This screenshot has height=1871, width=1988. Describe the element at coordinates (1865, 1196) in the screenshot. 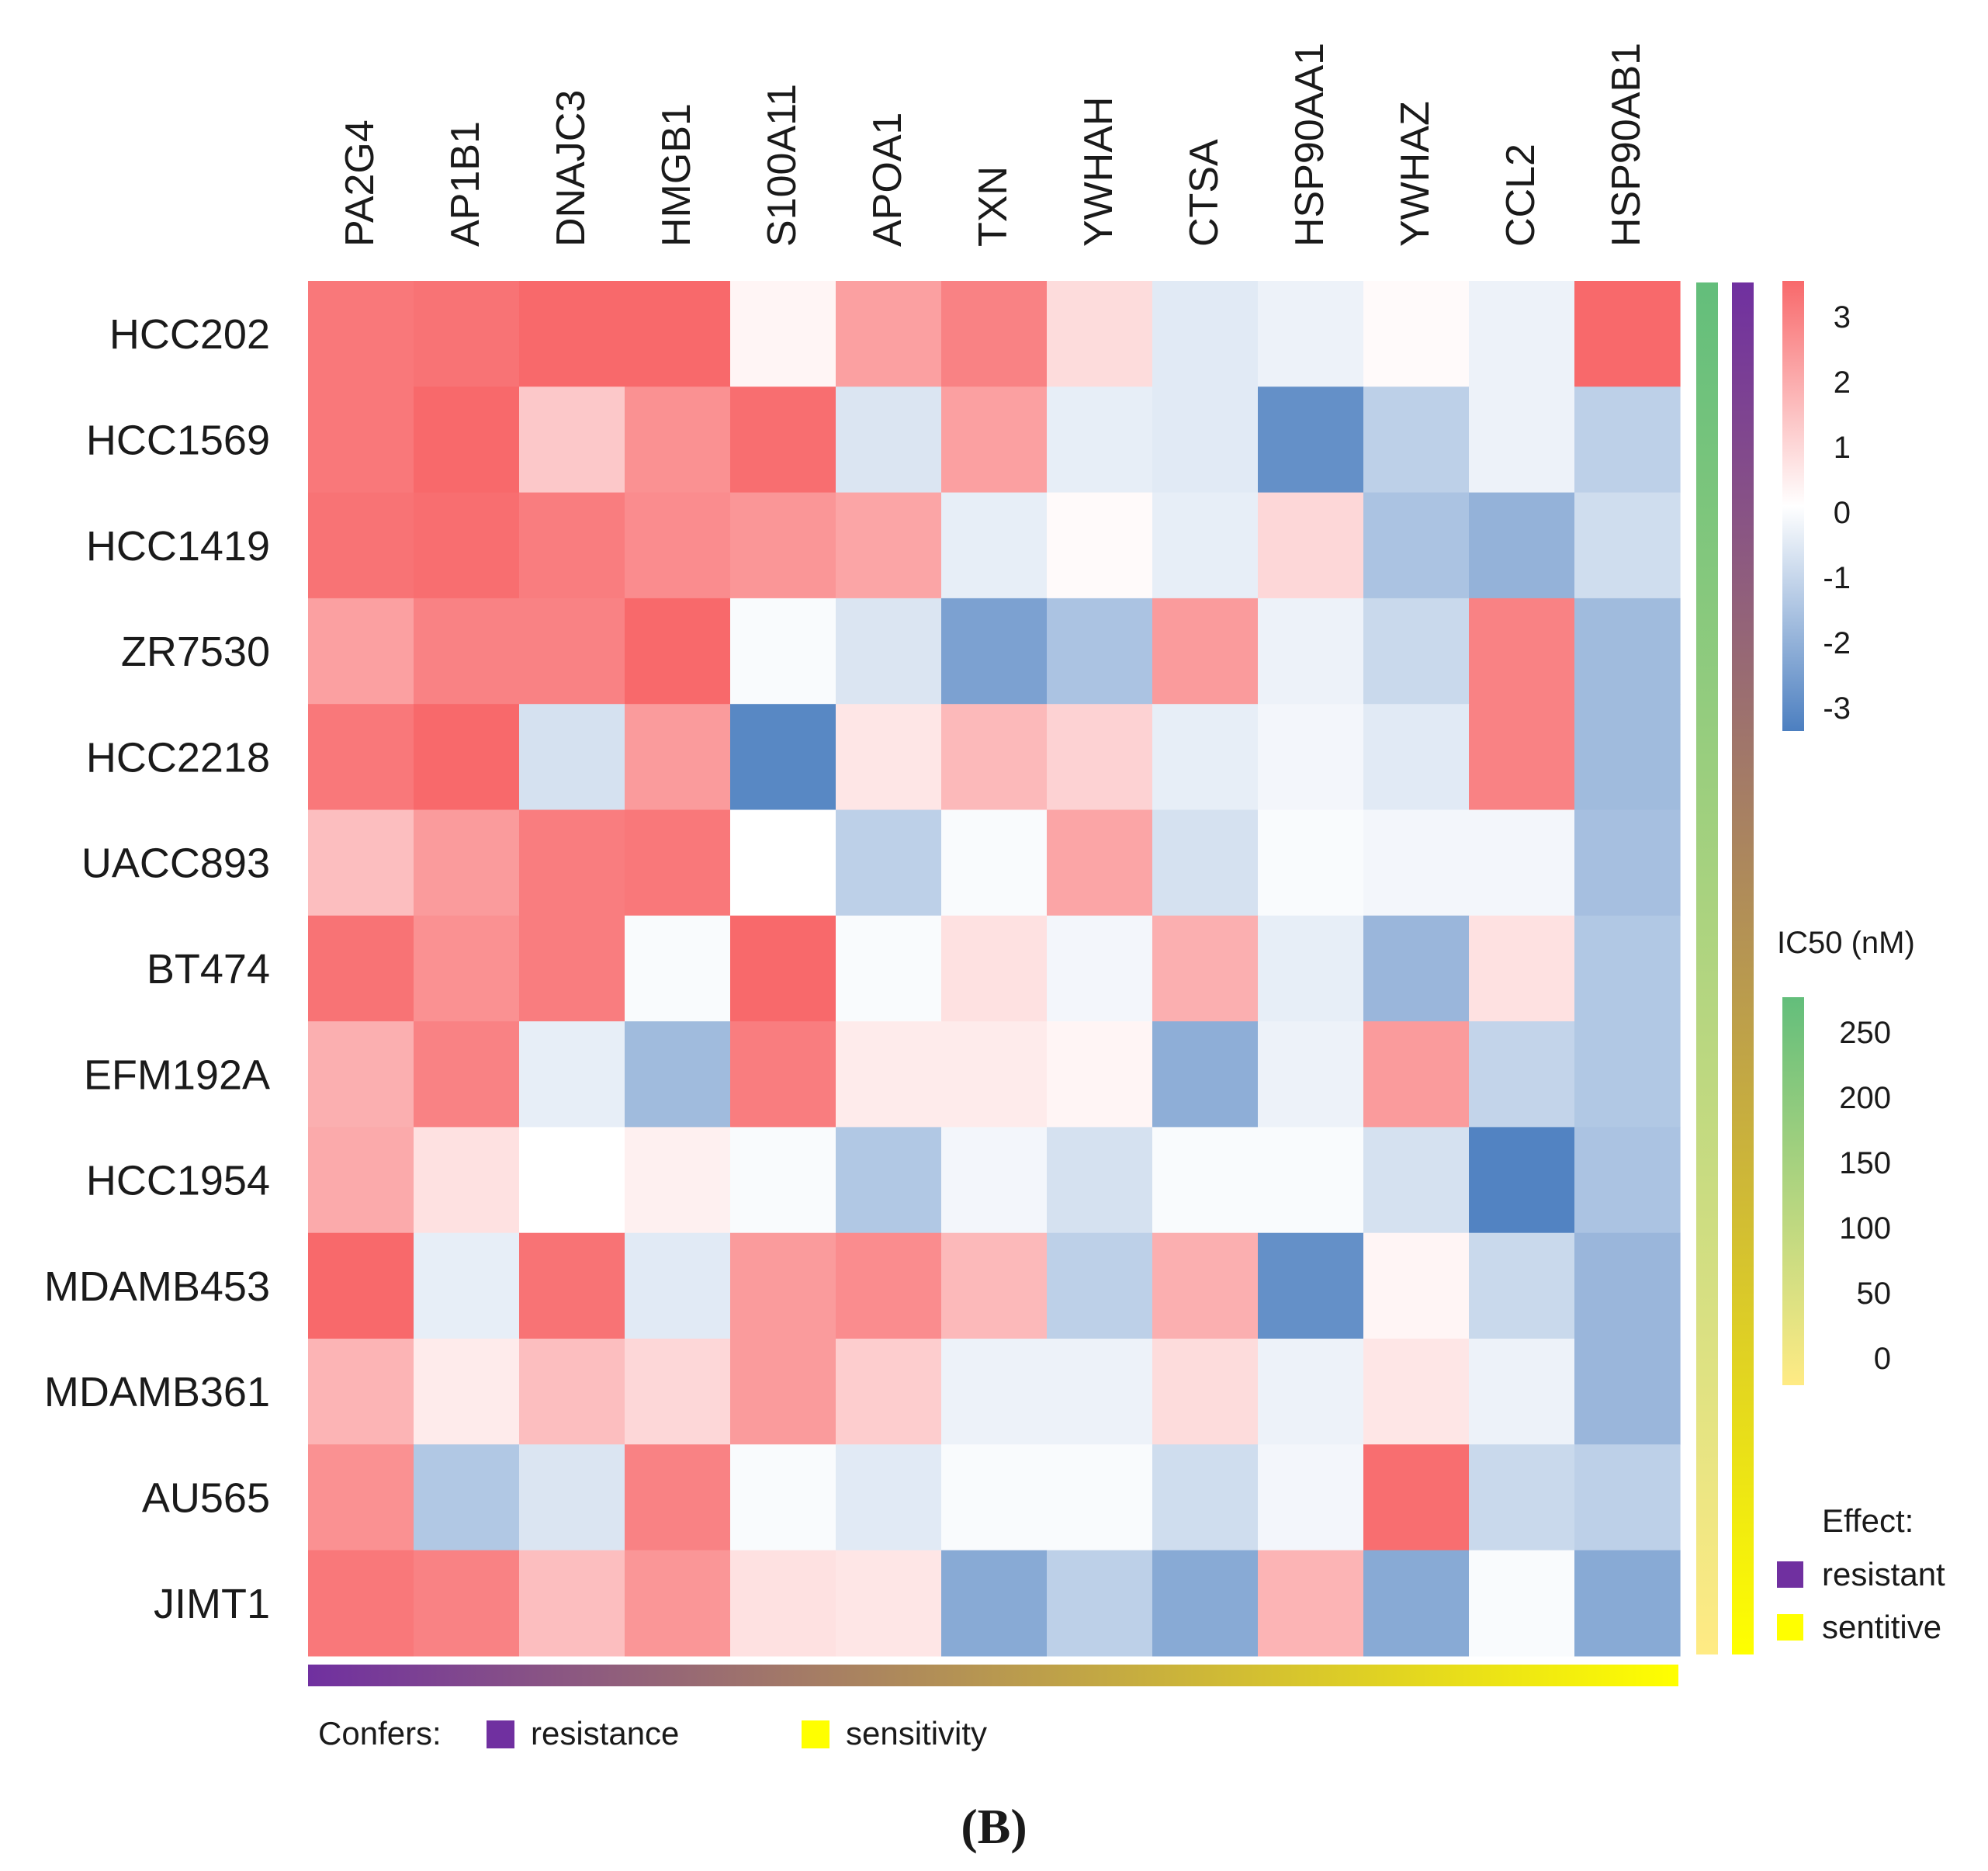

I see `ic50-legend-ticks: 250 200 150 100 50 0` at that location.